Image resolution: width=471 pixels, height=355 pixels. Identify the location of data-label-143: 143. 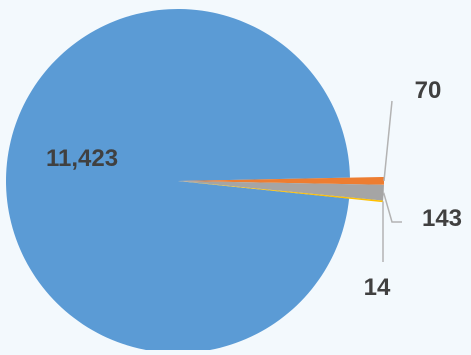
(442, 218).